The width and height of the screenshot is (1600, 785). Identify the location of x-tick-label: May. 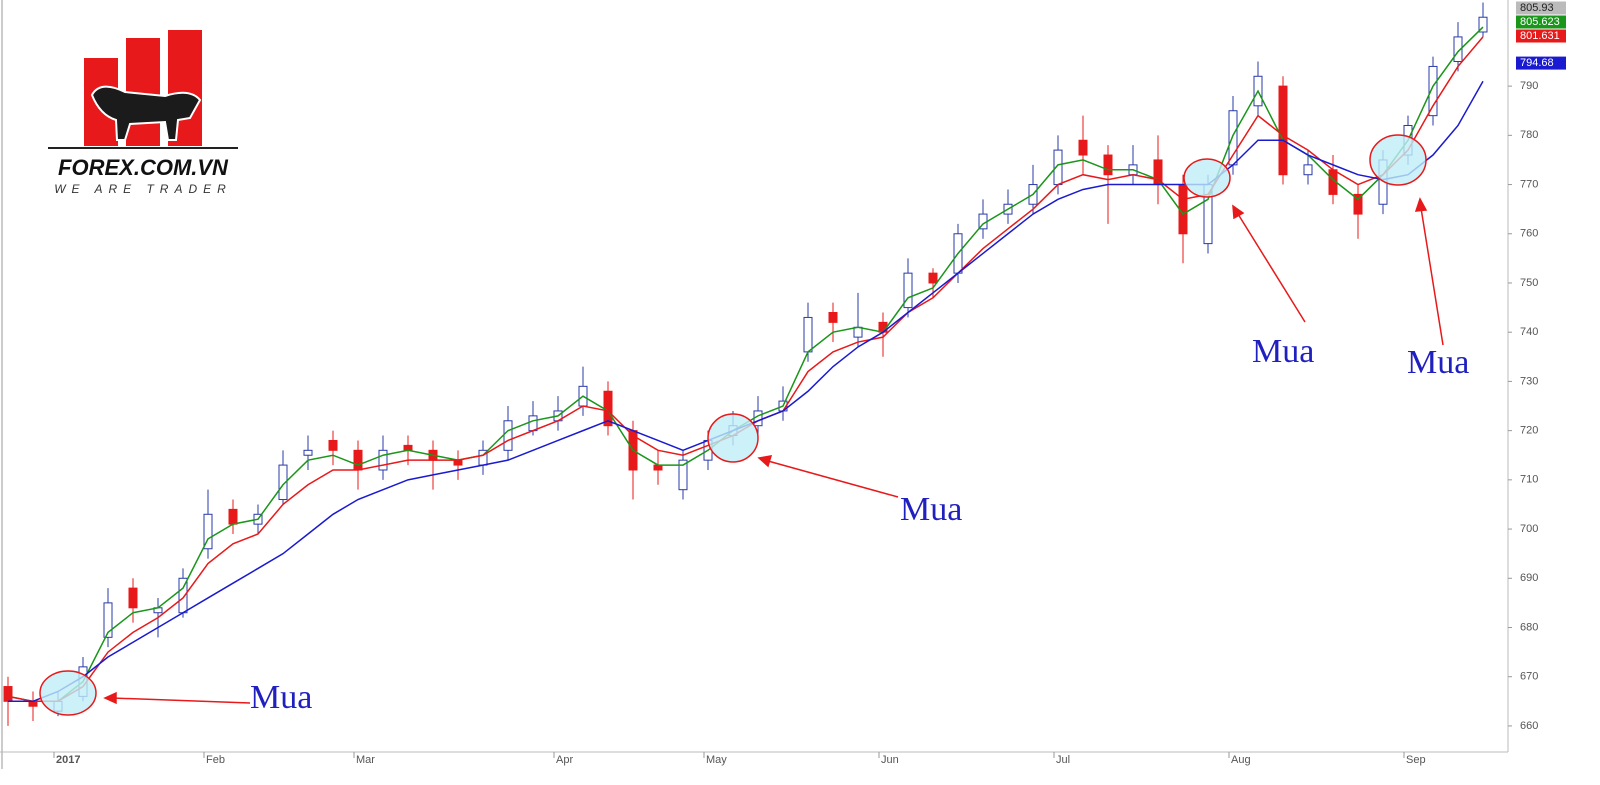
(716, 760).